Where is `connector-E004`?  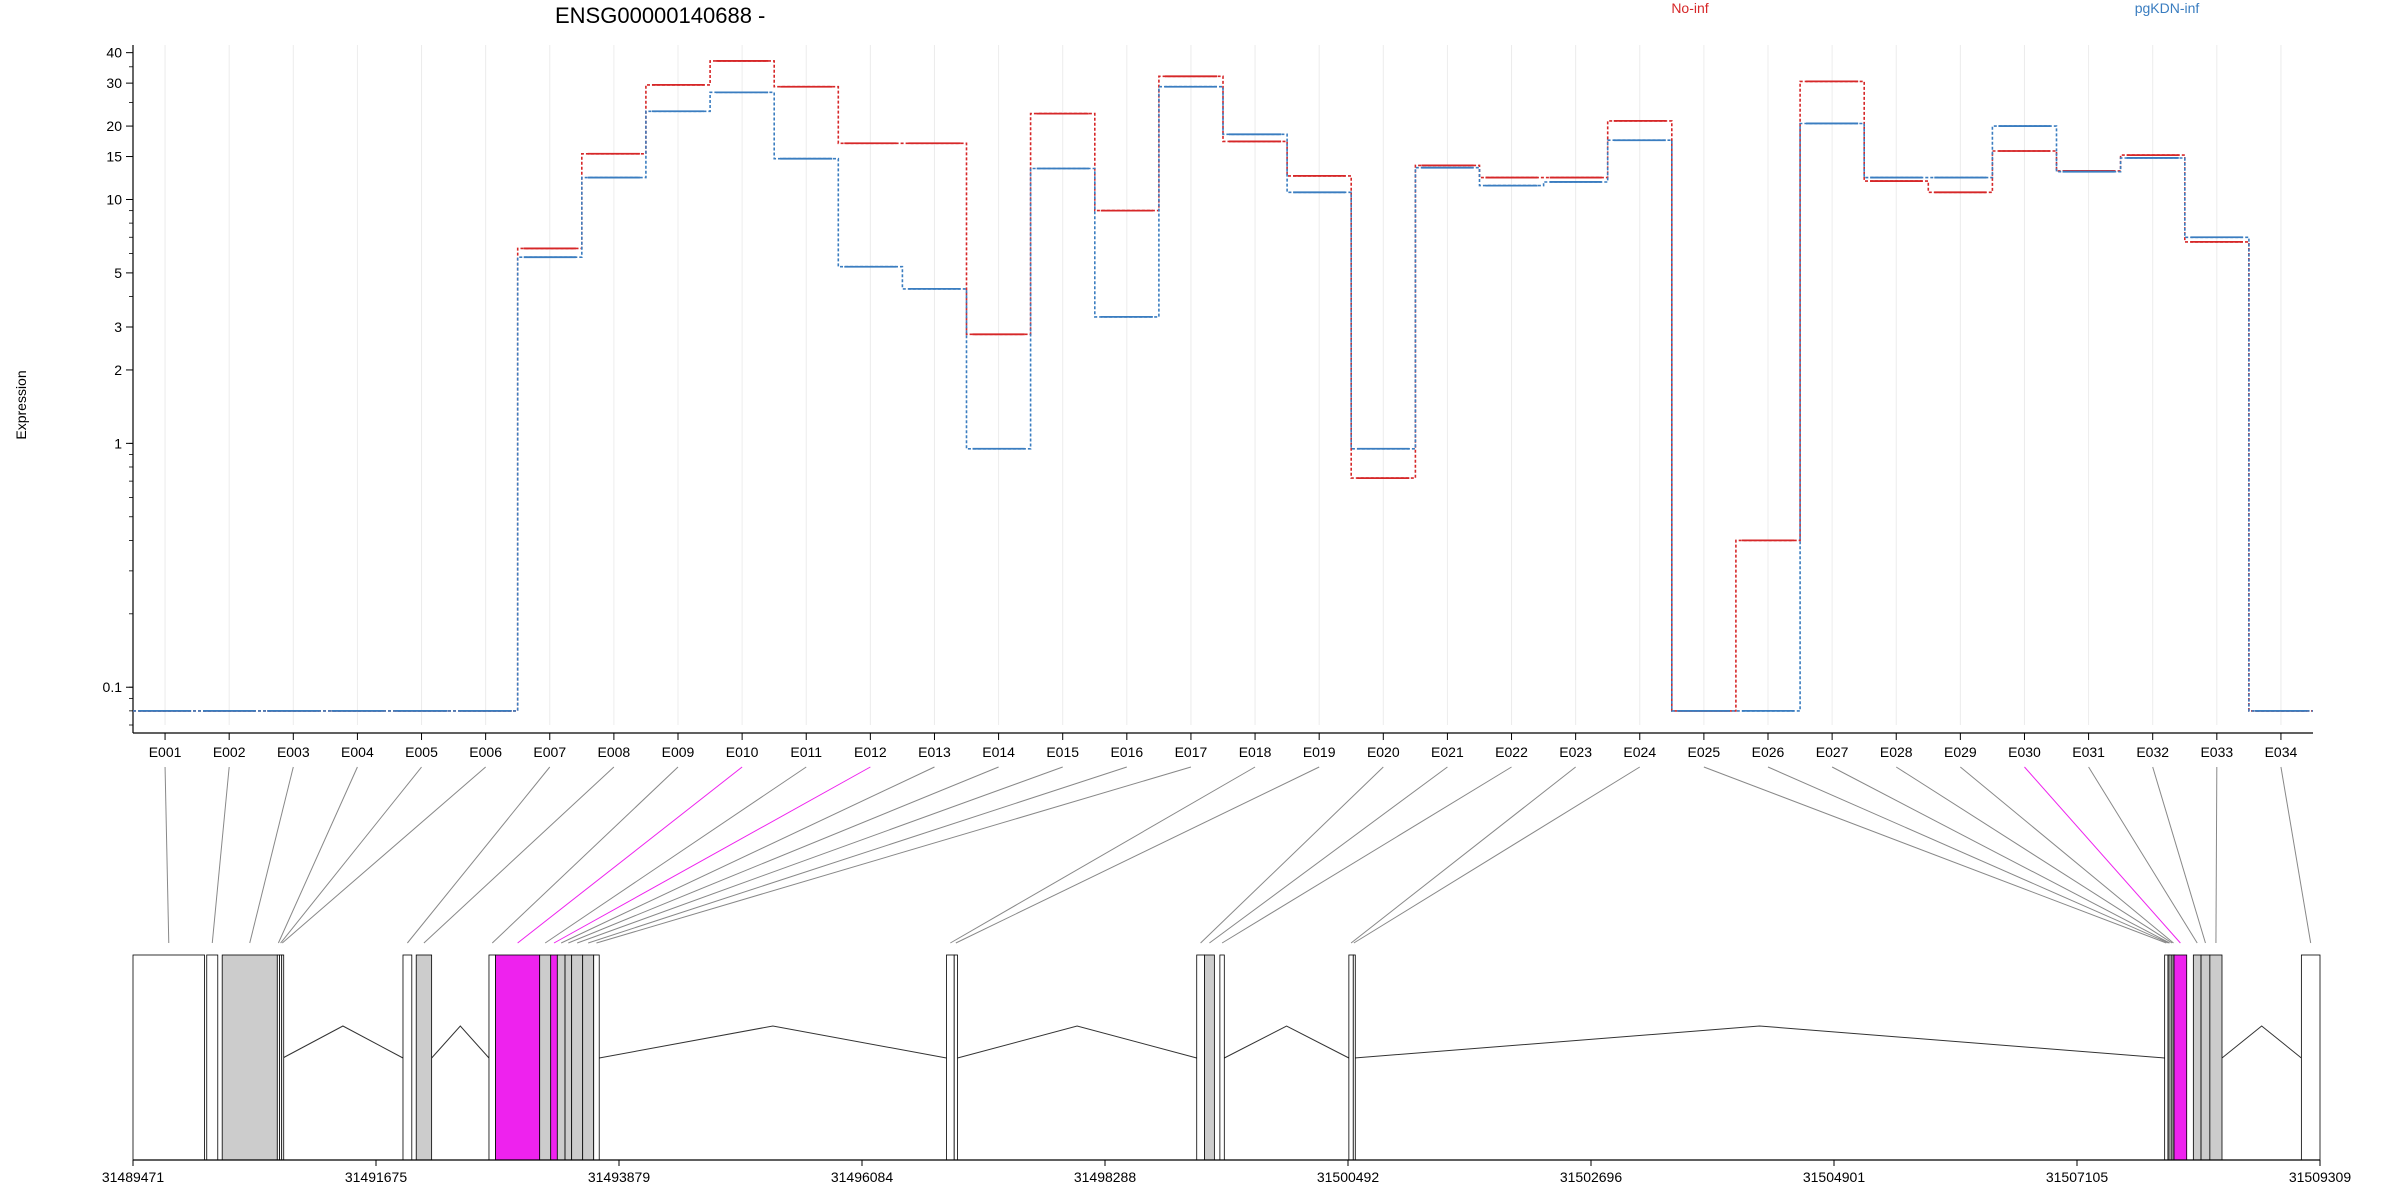 connector-E004 is located at coordinates (317, 855).